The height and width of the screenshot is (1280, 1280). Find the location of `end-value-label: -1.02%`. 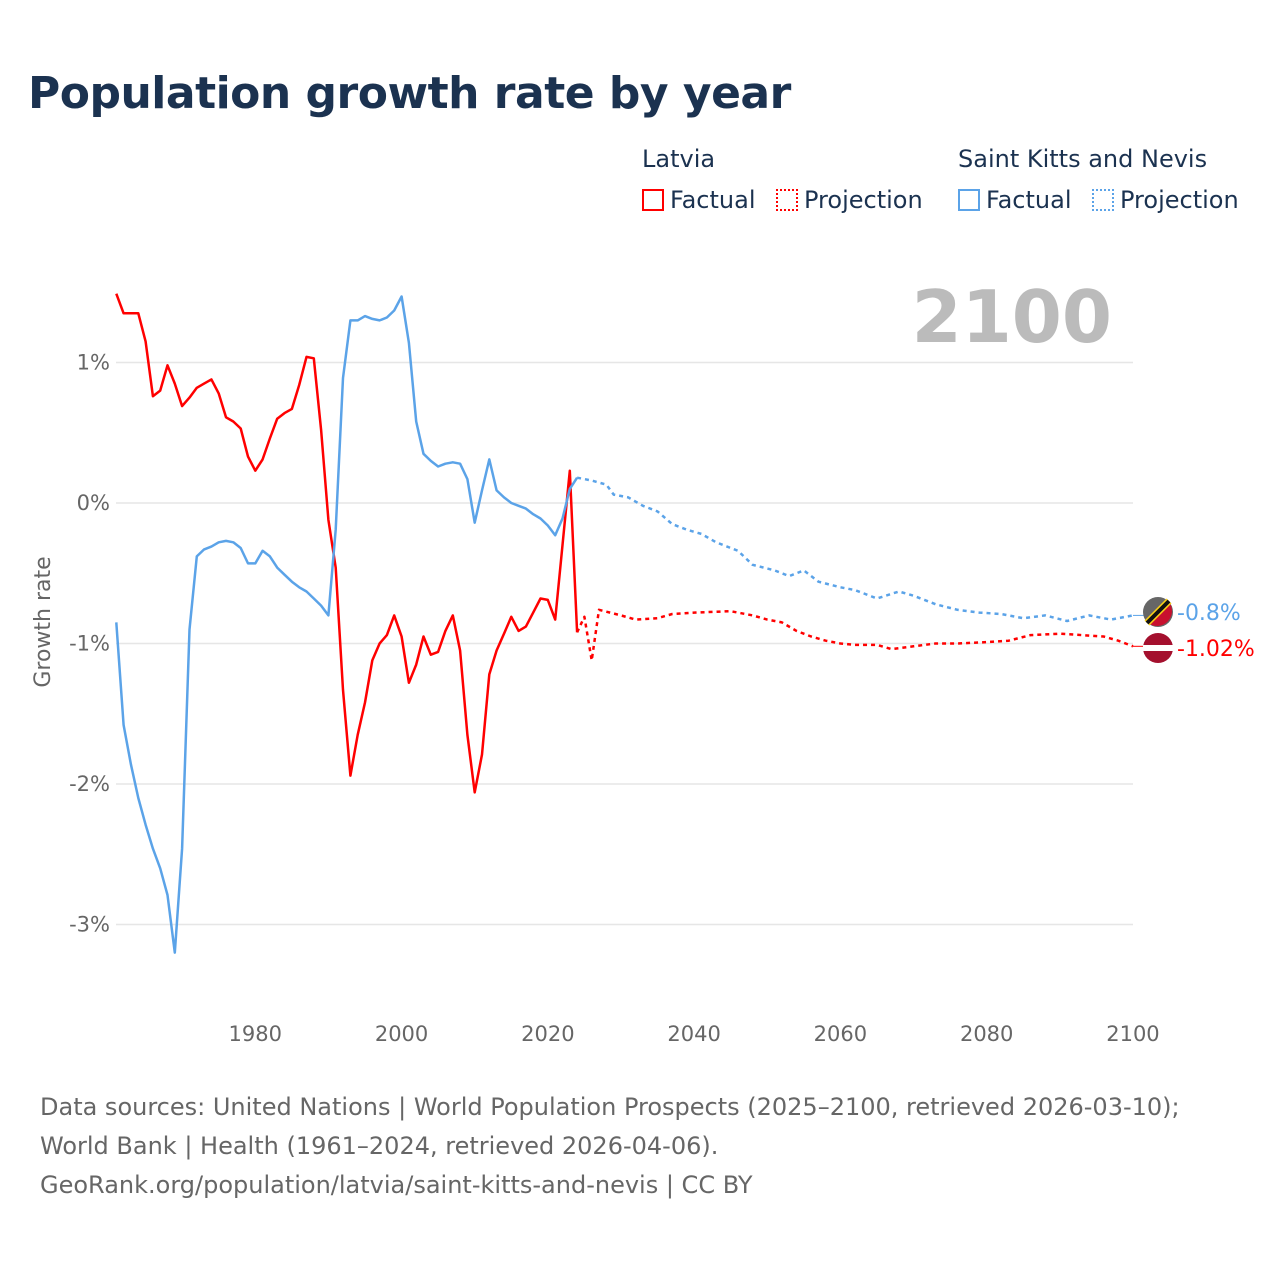

end-value-label: -1.02% is located at coordinates (1216, 649).